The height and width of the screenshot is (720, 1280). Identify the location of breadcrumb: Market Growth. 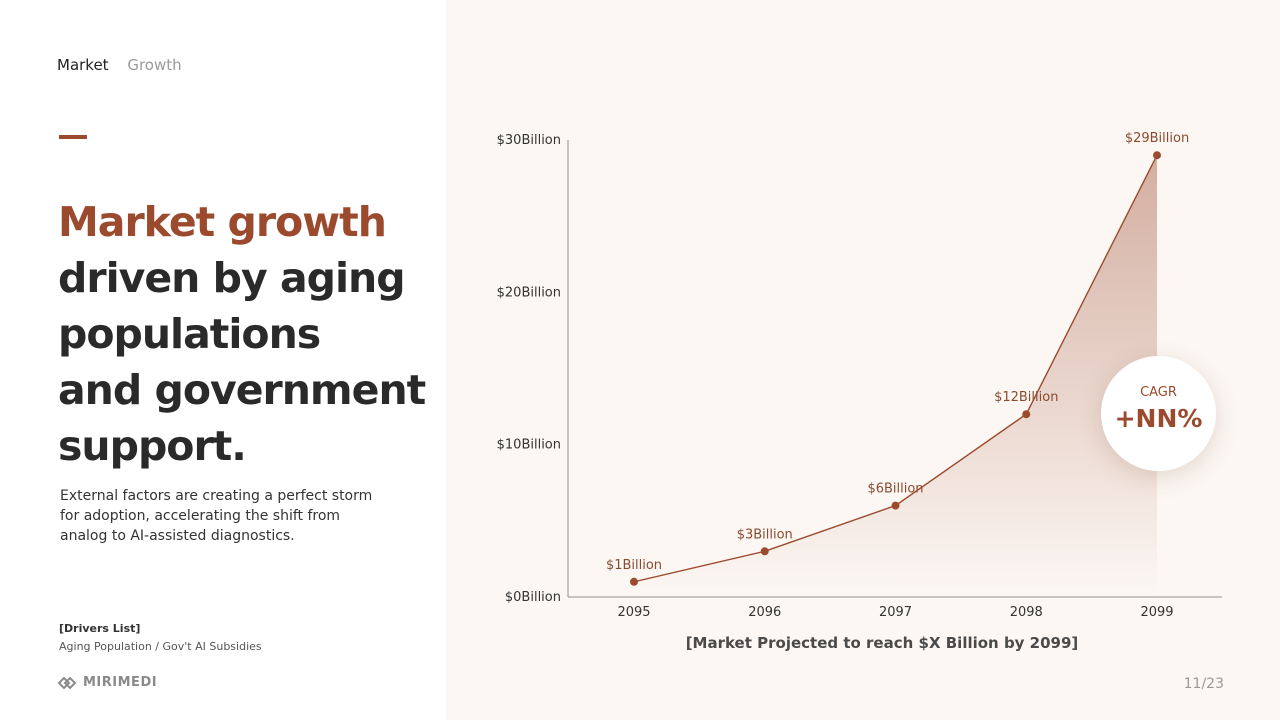
(126, 65).